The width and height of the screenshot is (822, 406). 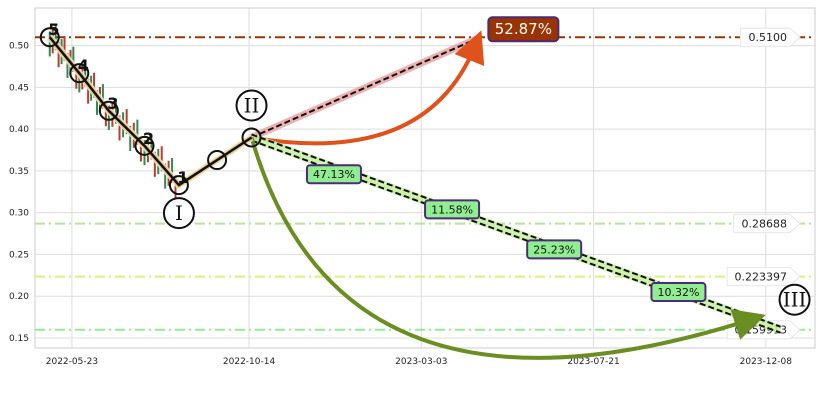 I want to click on projection-up-label: 52.87%, so click(x=523, y=29).